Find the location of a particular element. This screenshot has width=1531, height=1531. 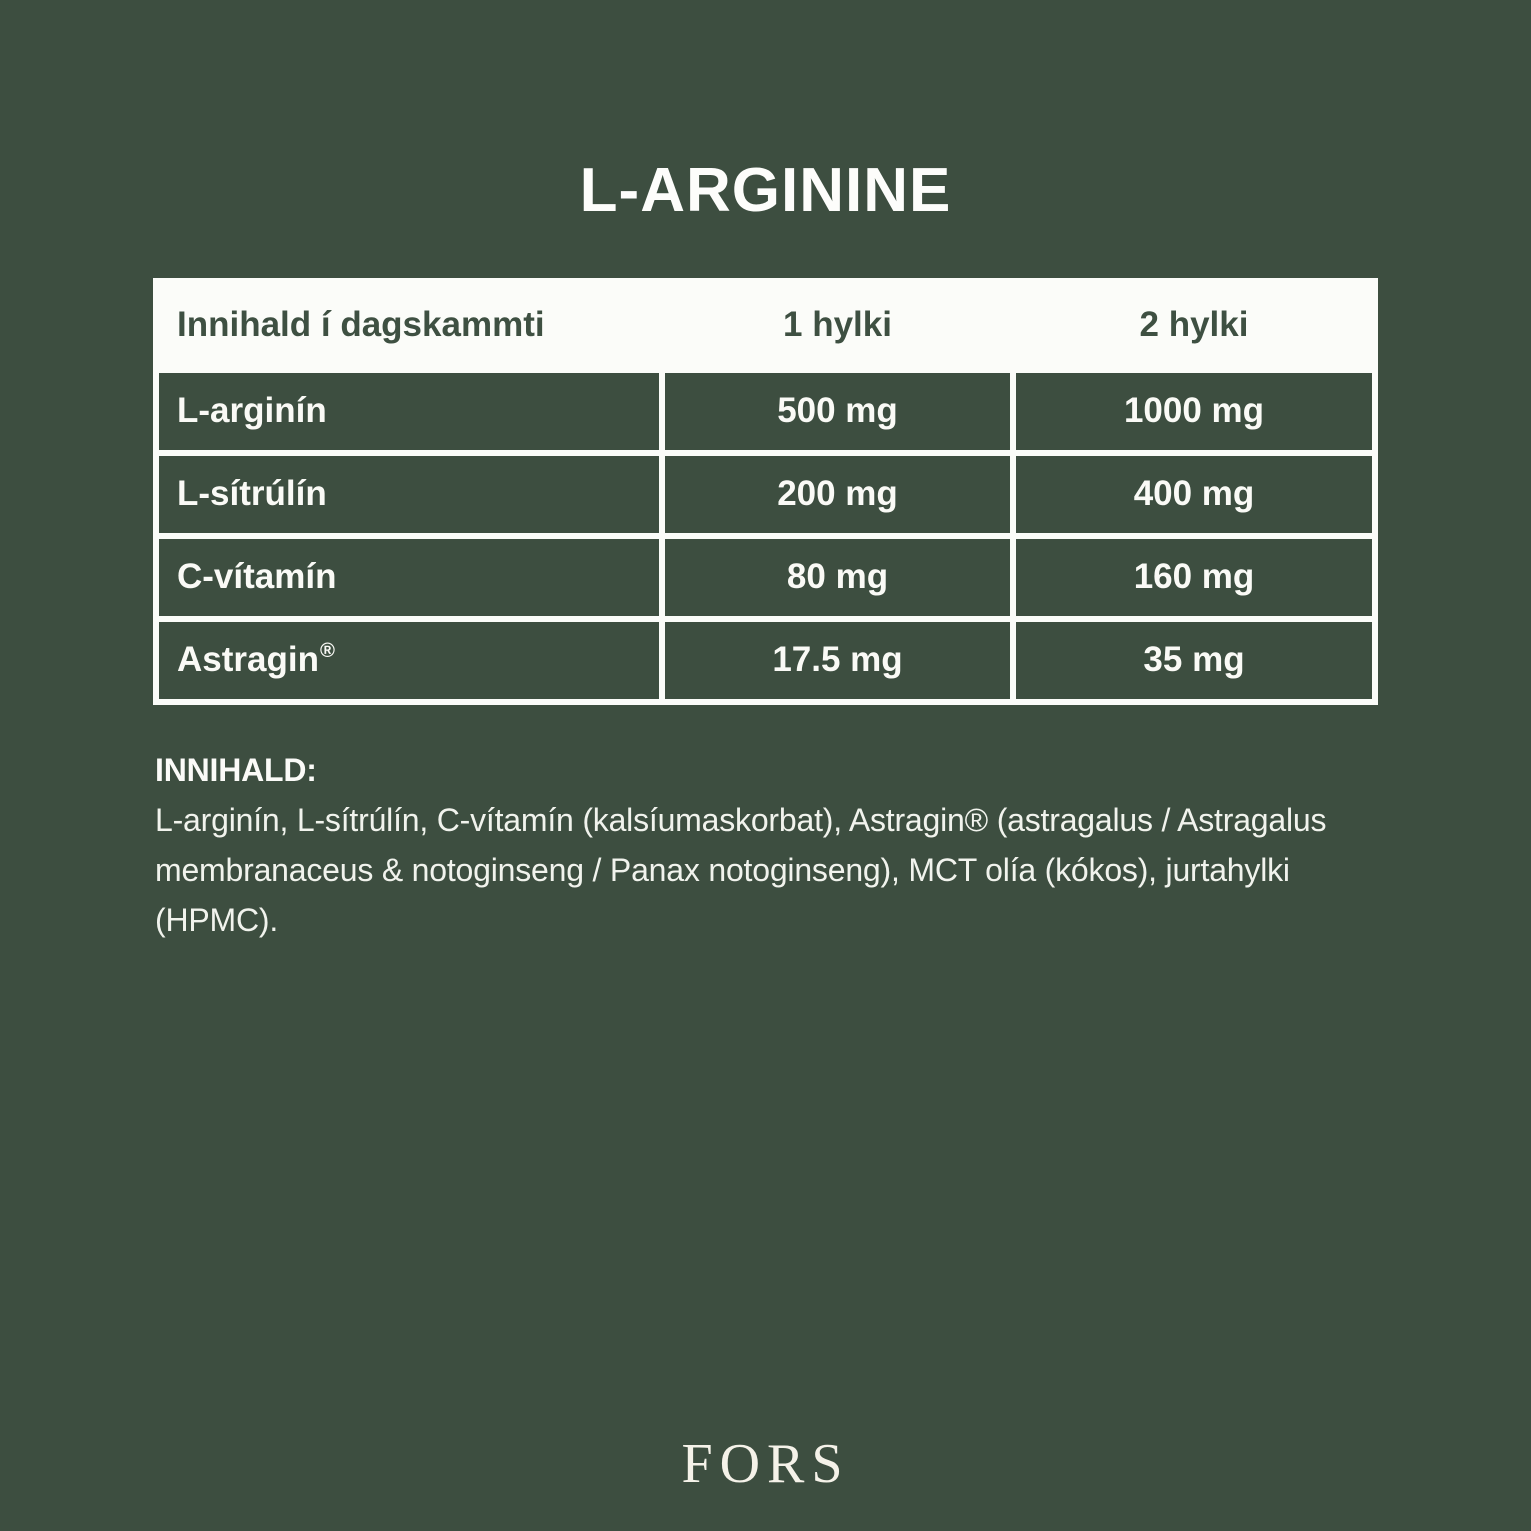

ingredient-name-cell: C-vítamín is located at coordinates (409, 577).